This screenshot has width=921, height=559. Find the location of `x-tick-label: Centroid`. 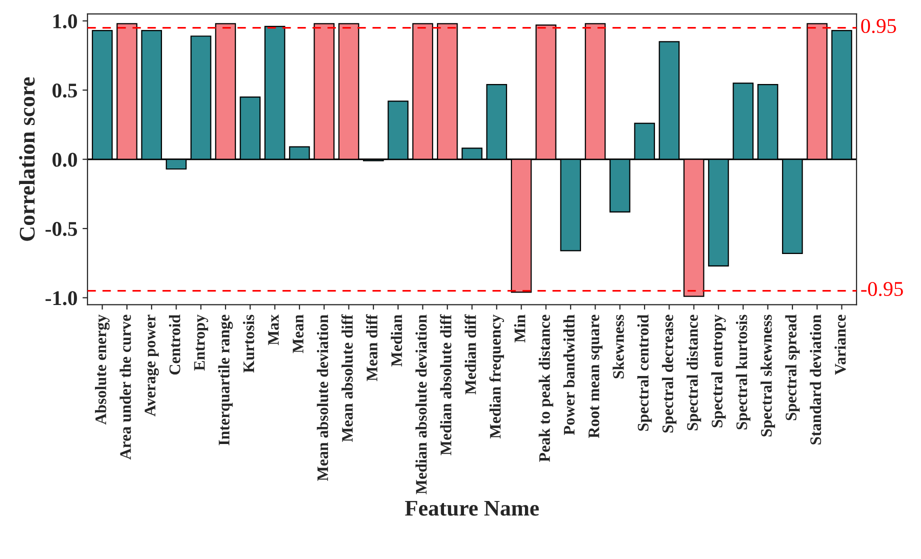

x-tick-label: Centroid is located at coordinates (174, 344).